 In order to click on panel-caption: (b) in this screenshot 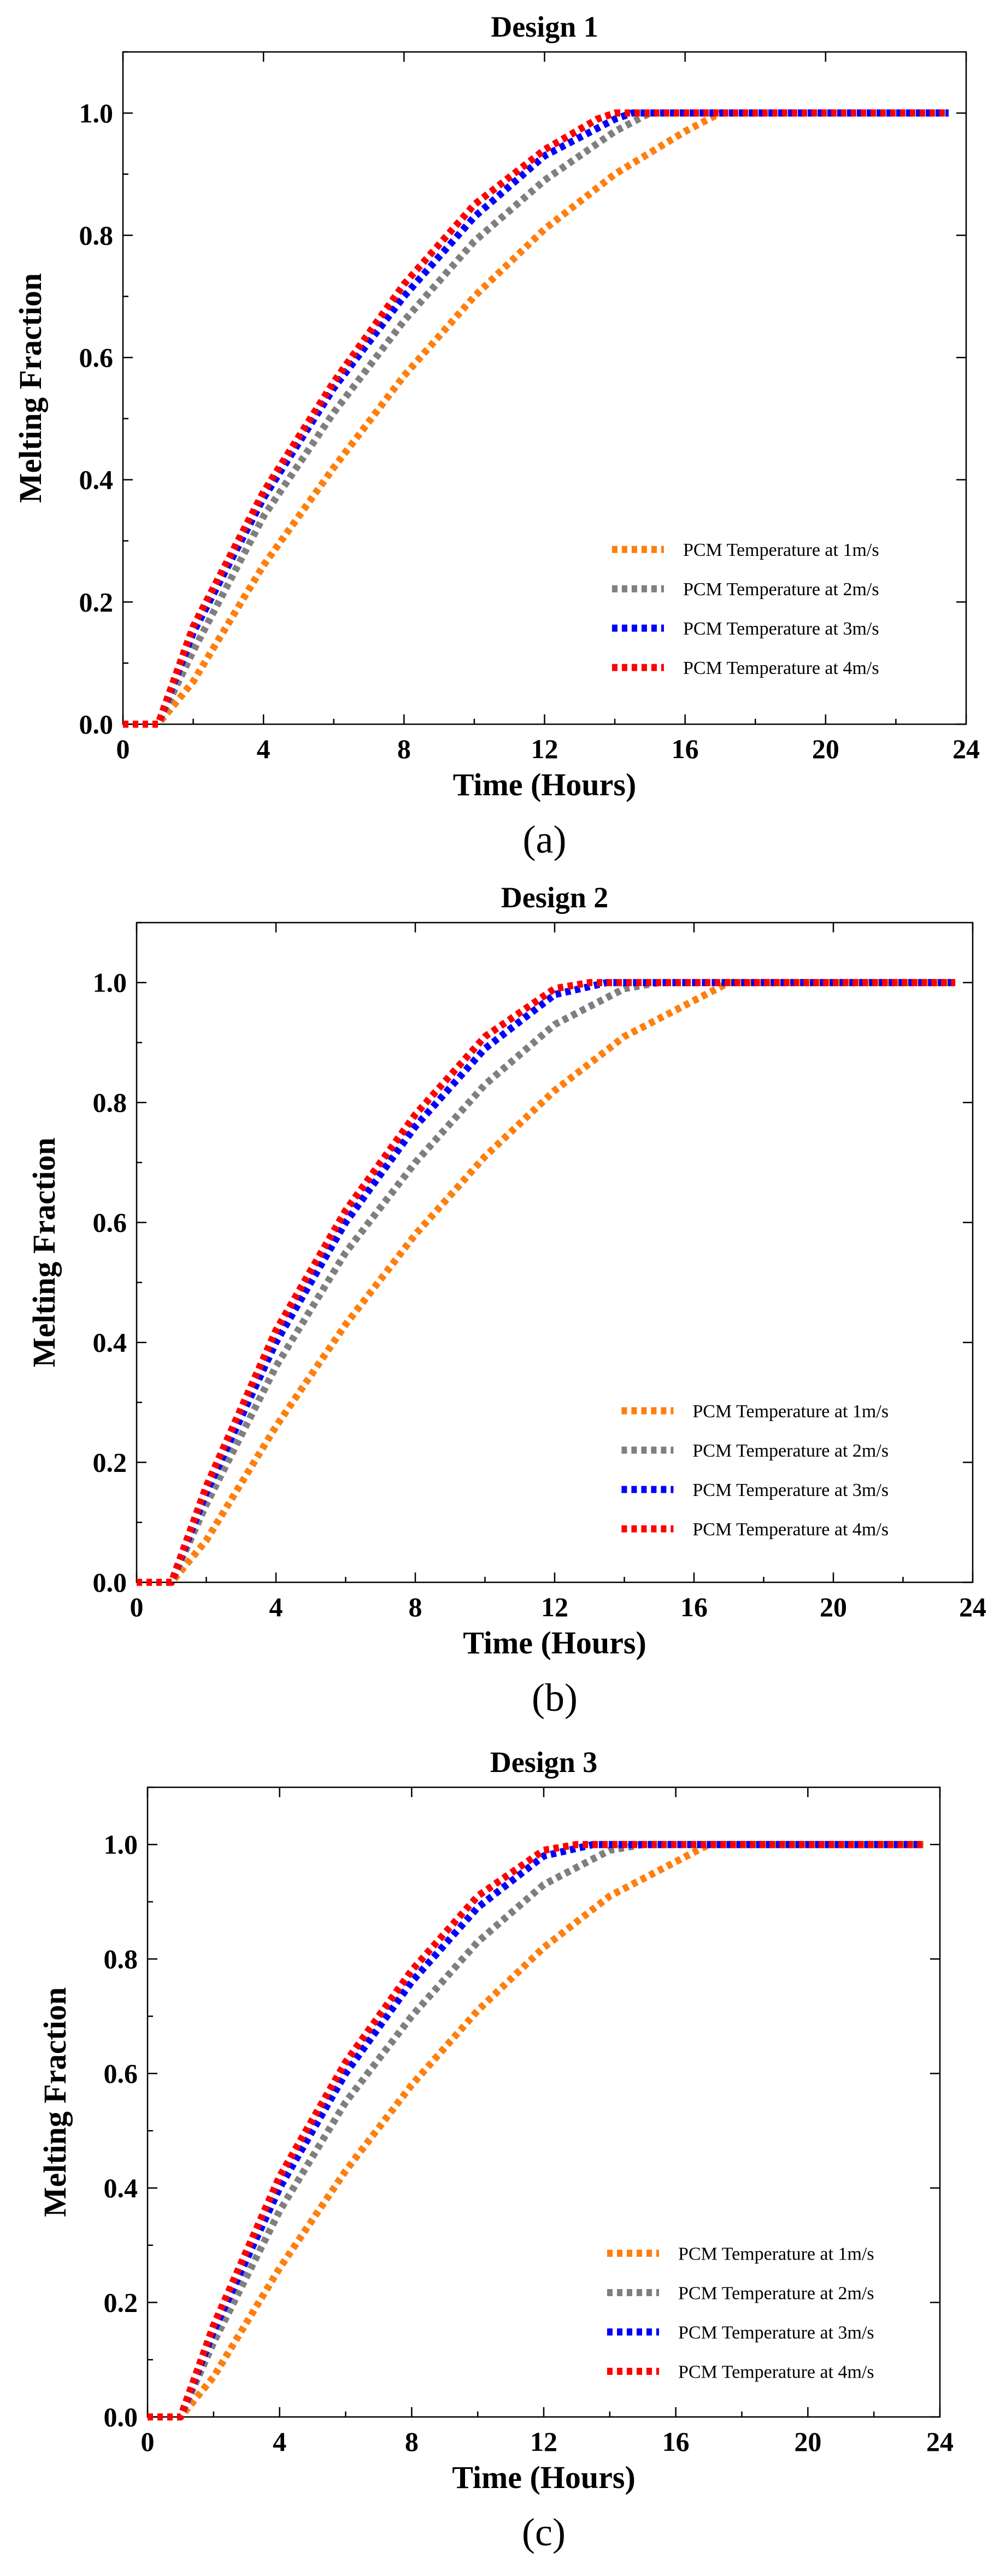, I will do `click(555, 1698)`.